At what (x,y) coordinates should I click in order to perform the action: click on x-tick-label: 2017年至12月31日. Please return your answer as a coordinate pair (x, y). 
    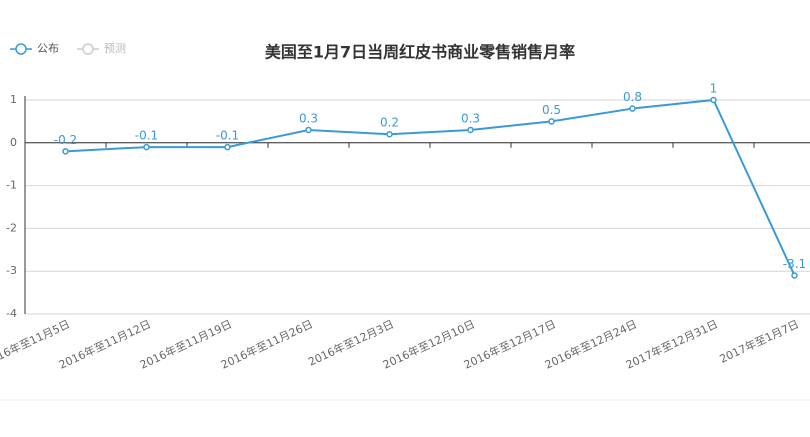
    Looking at the image, I should click on (671, 344).